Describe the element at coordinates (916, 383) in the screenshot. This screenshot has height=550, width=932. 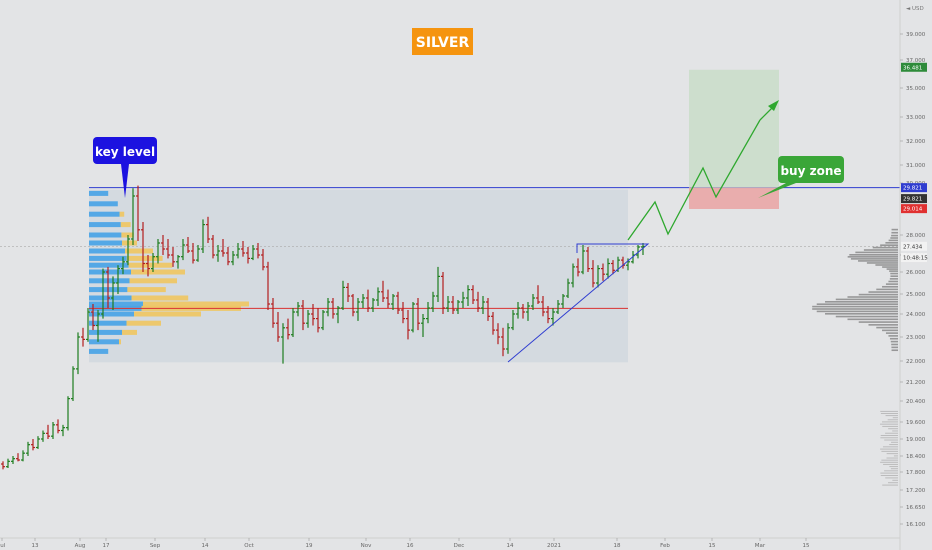
I see `price-axis-label: 21.200` at that location.